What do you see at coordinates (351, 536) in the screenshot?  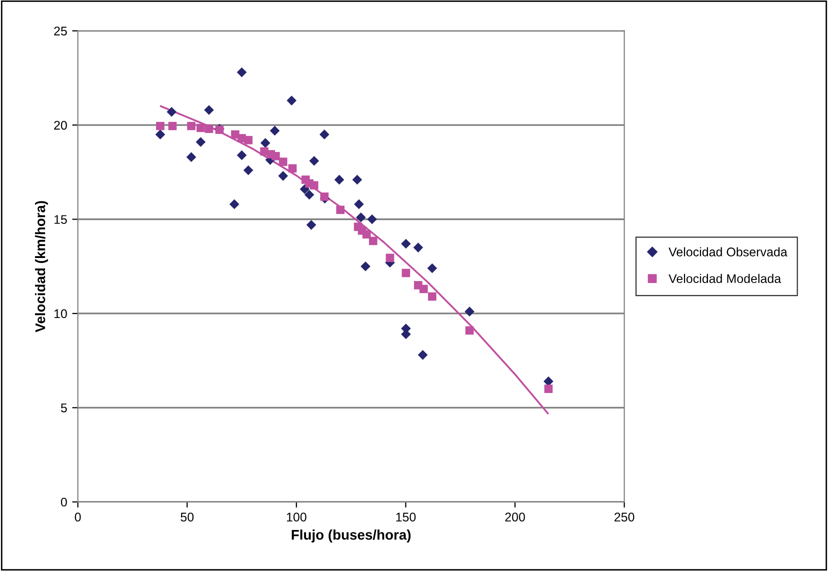 I see `x-axis-title: Flujo (buses/hora)` at bounding box center [351, 536].